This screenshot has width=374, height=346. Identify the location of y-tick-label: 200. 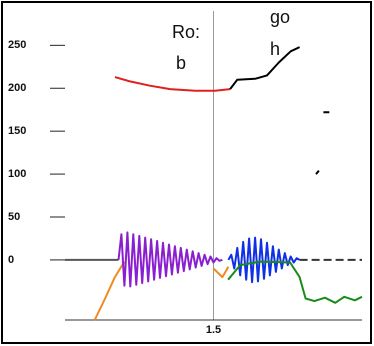
(17, 88).